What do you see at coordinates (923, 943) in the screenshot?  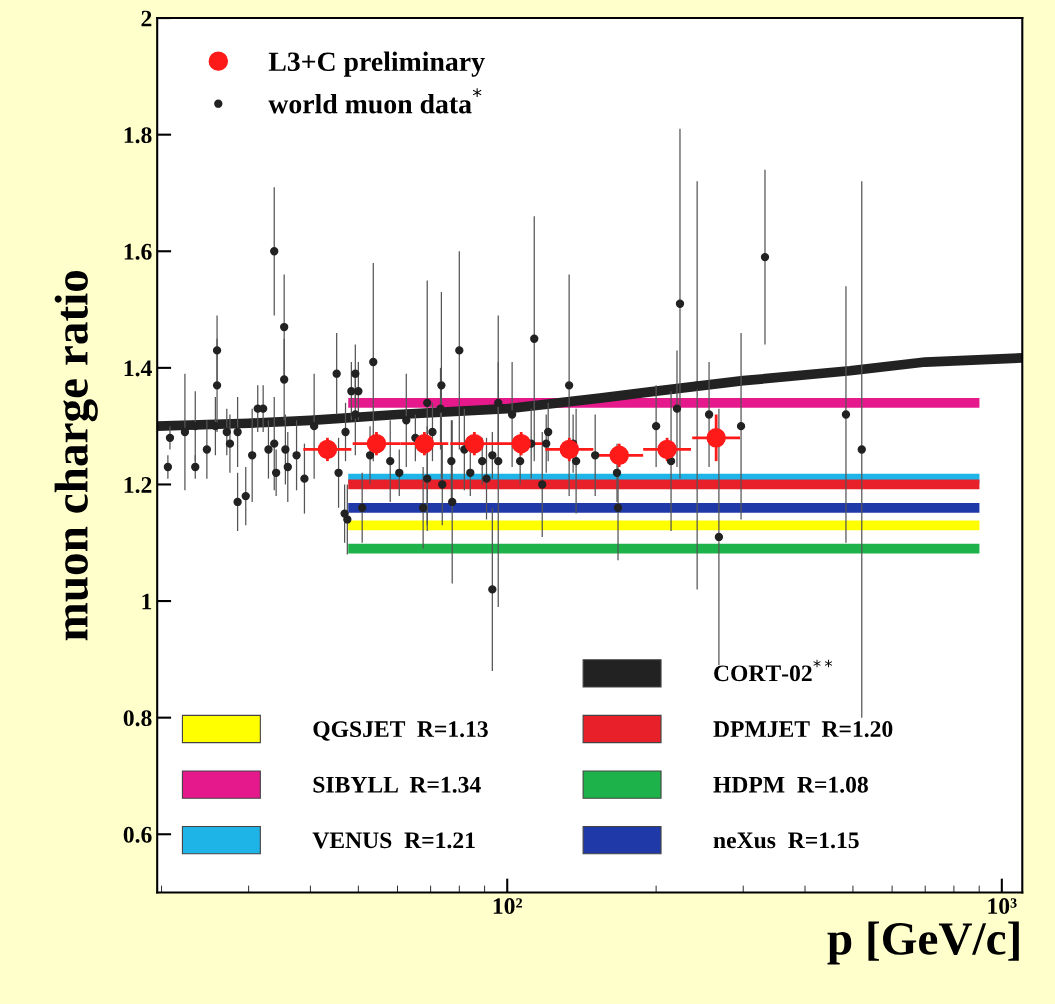 I see `x-axis-title: p [GeV/c]` at bounding box center [923, 943].